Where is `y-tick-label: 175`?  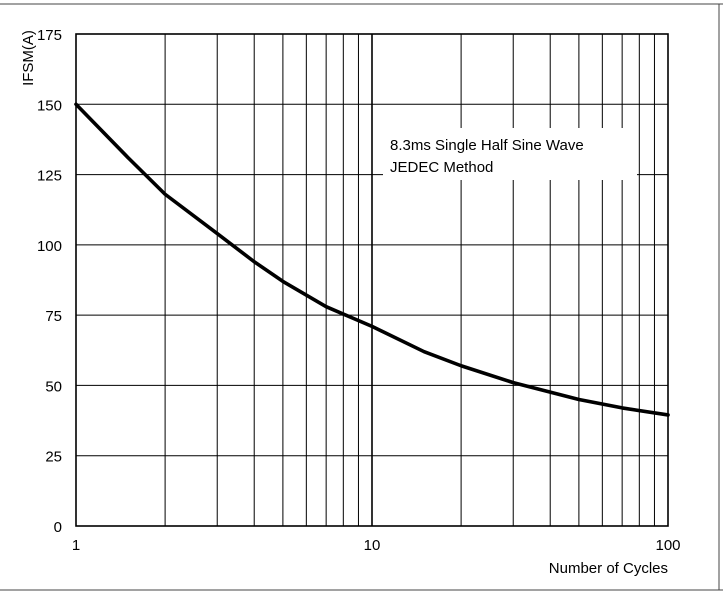
y-tick-label: 175 is located at coordinates (49, 35).